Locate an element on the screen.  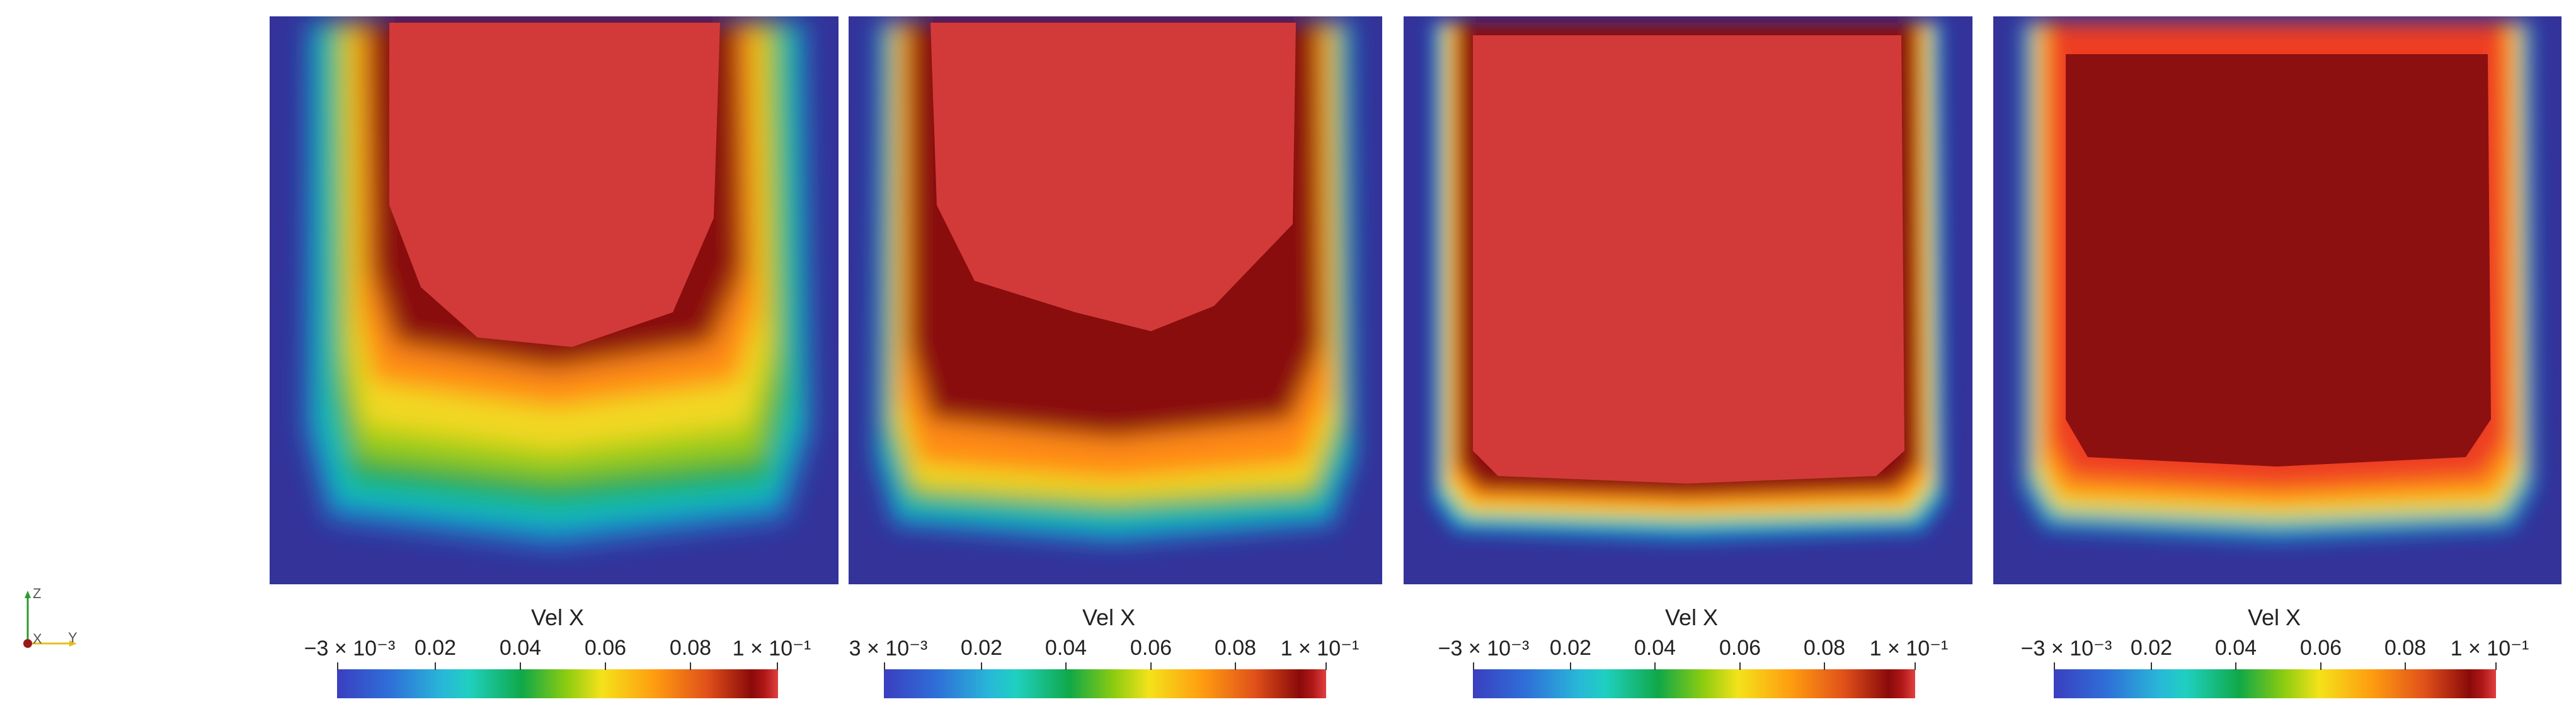
tick-label-min: 3 × 10⁻³ is located at coordinates (888, 648).